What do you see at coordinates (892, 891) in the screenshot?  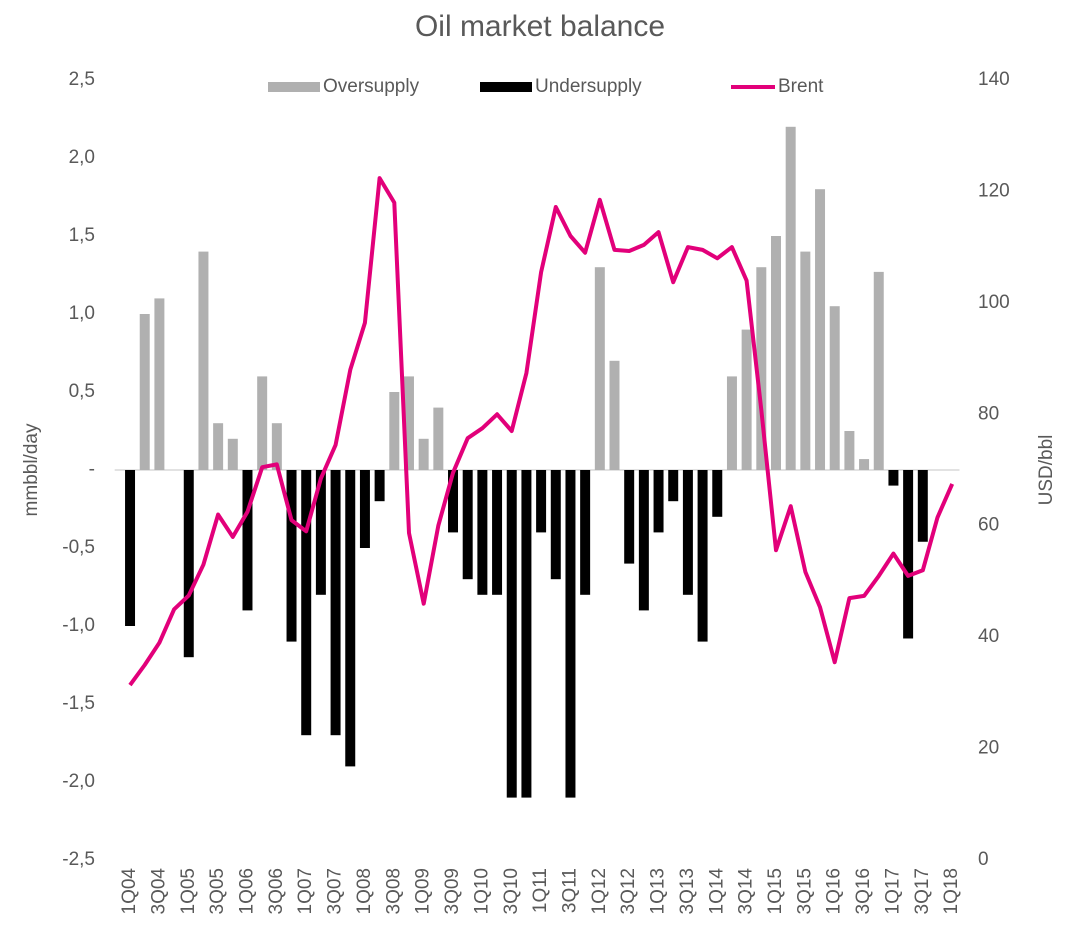 I see `x-tick-label: 1Q17` at bounding box center [892, 891].